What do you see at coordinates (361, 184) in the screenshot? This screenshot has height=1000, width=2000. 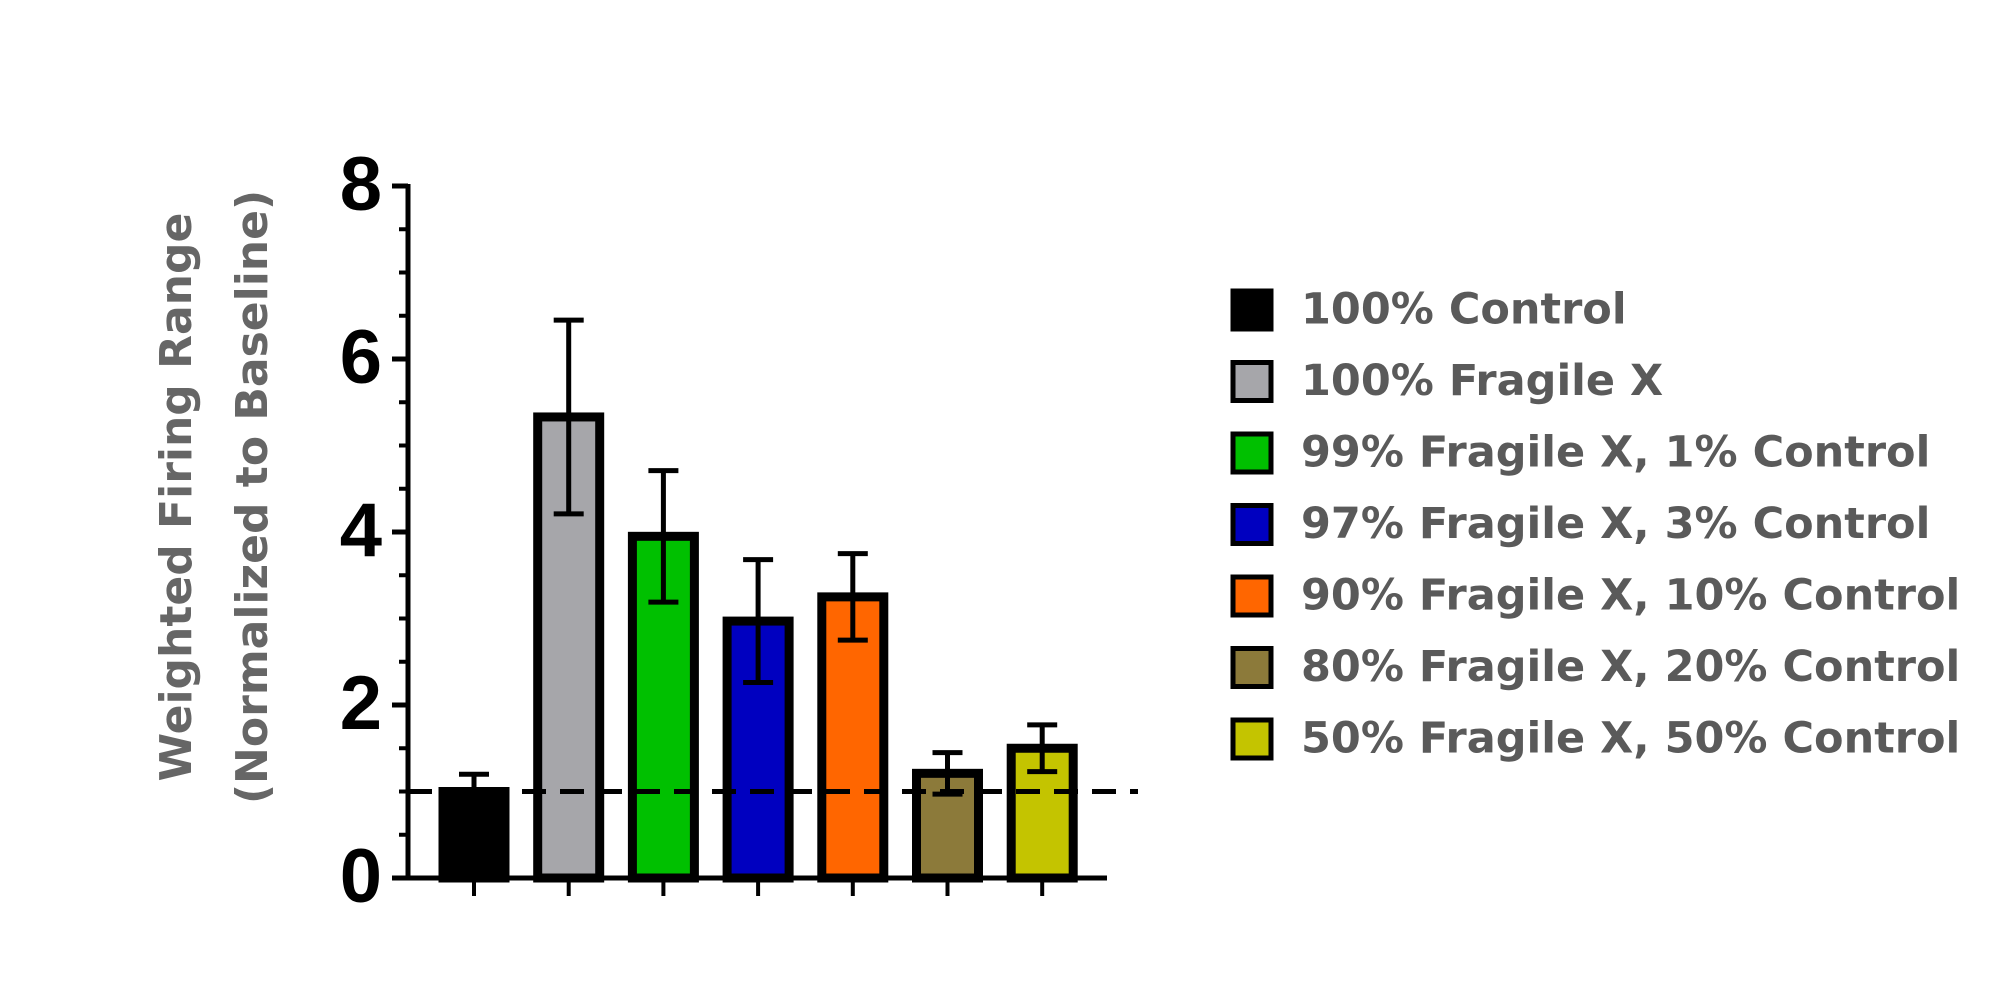 I see `y-tick-label: 8` at bounding box center [361, 184].